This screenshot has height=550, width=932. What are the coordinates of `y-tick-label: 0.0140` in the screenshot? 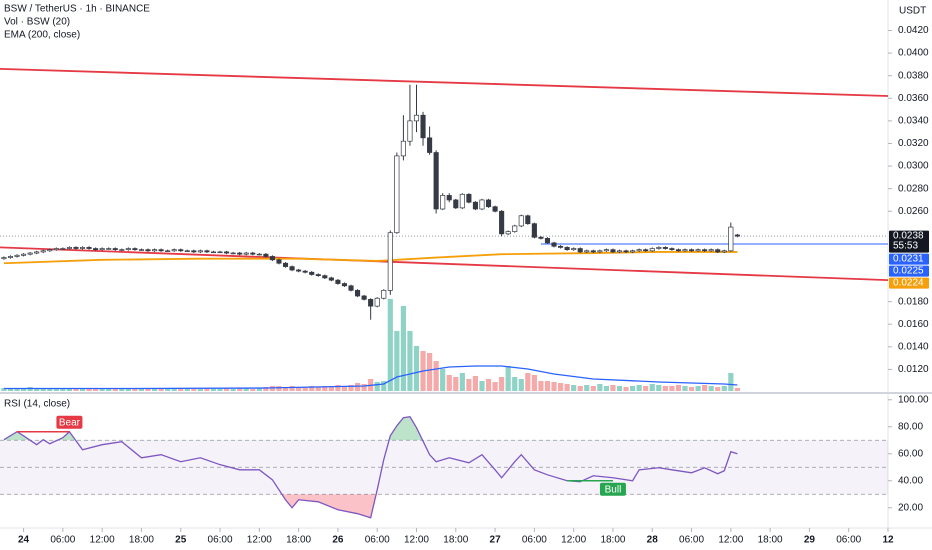 It's located at (913, 346).